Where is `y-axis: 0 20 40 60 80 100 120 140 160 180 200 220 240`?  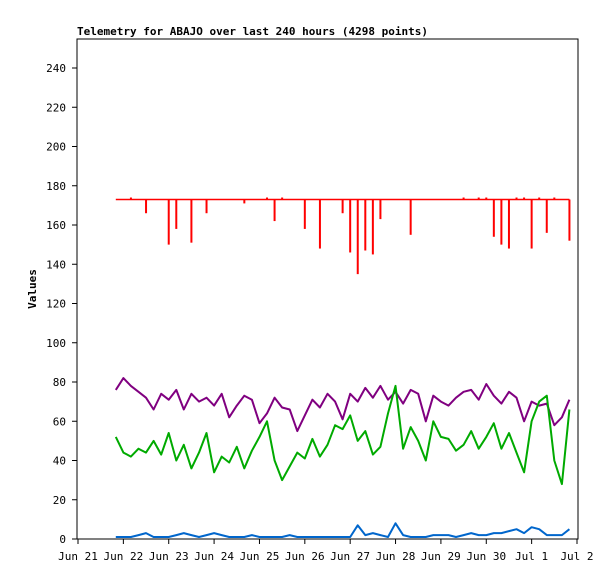
y-axis: 0 20 40 60 80 100 120 140 160 180 200 220 240 is located at coordinates (61, 304).